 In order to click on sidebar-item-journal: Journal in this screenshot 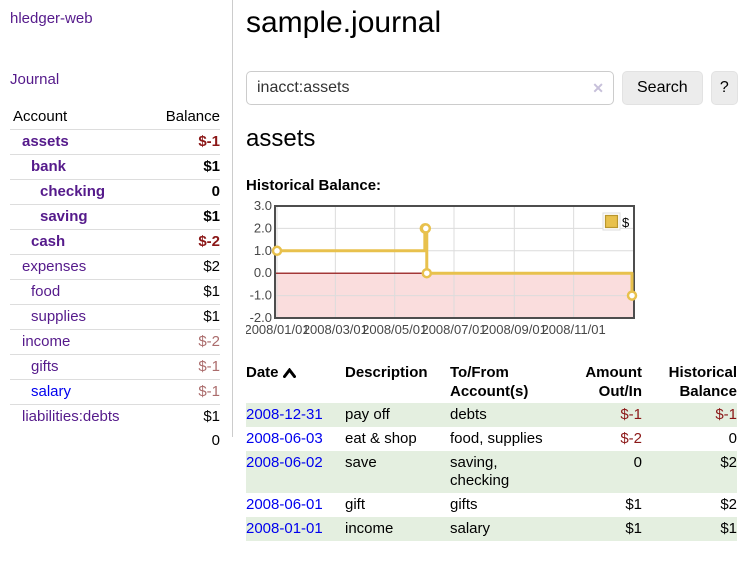, I will do `click(35, 79)`.